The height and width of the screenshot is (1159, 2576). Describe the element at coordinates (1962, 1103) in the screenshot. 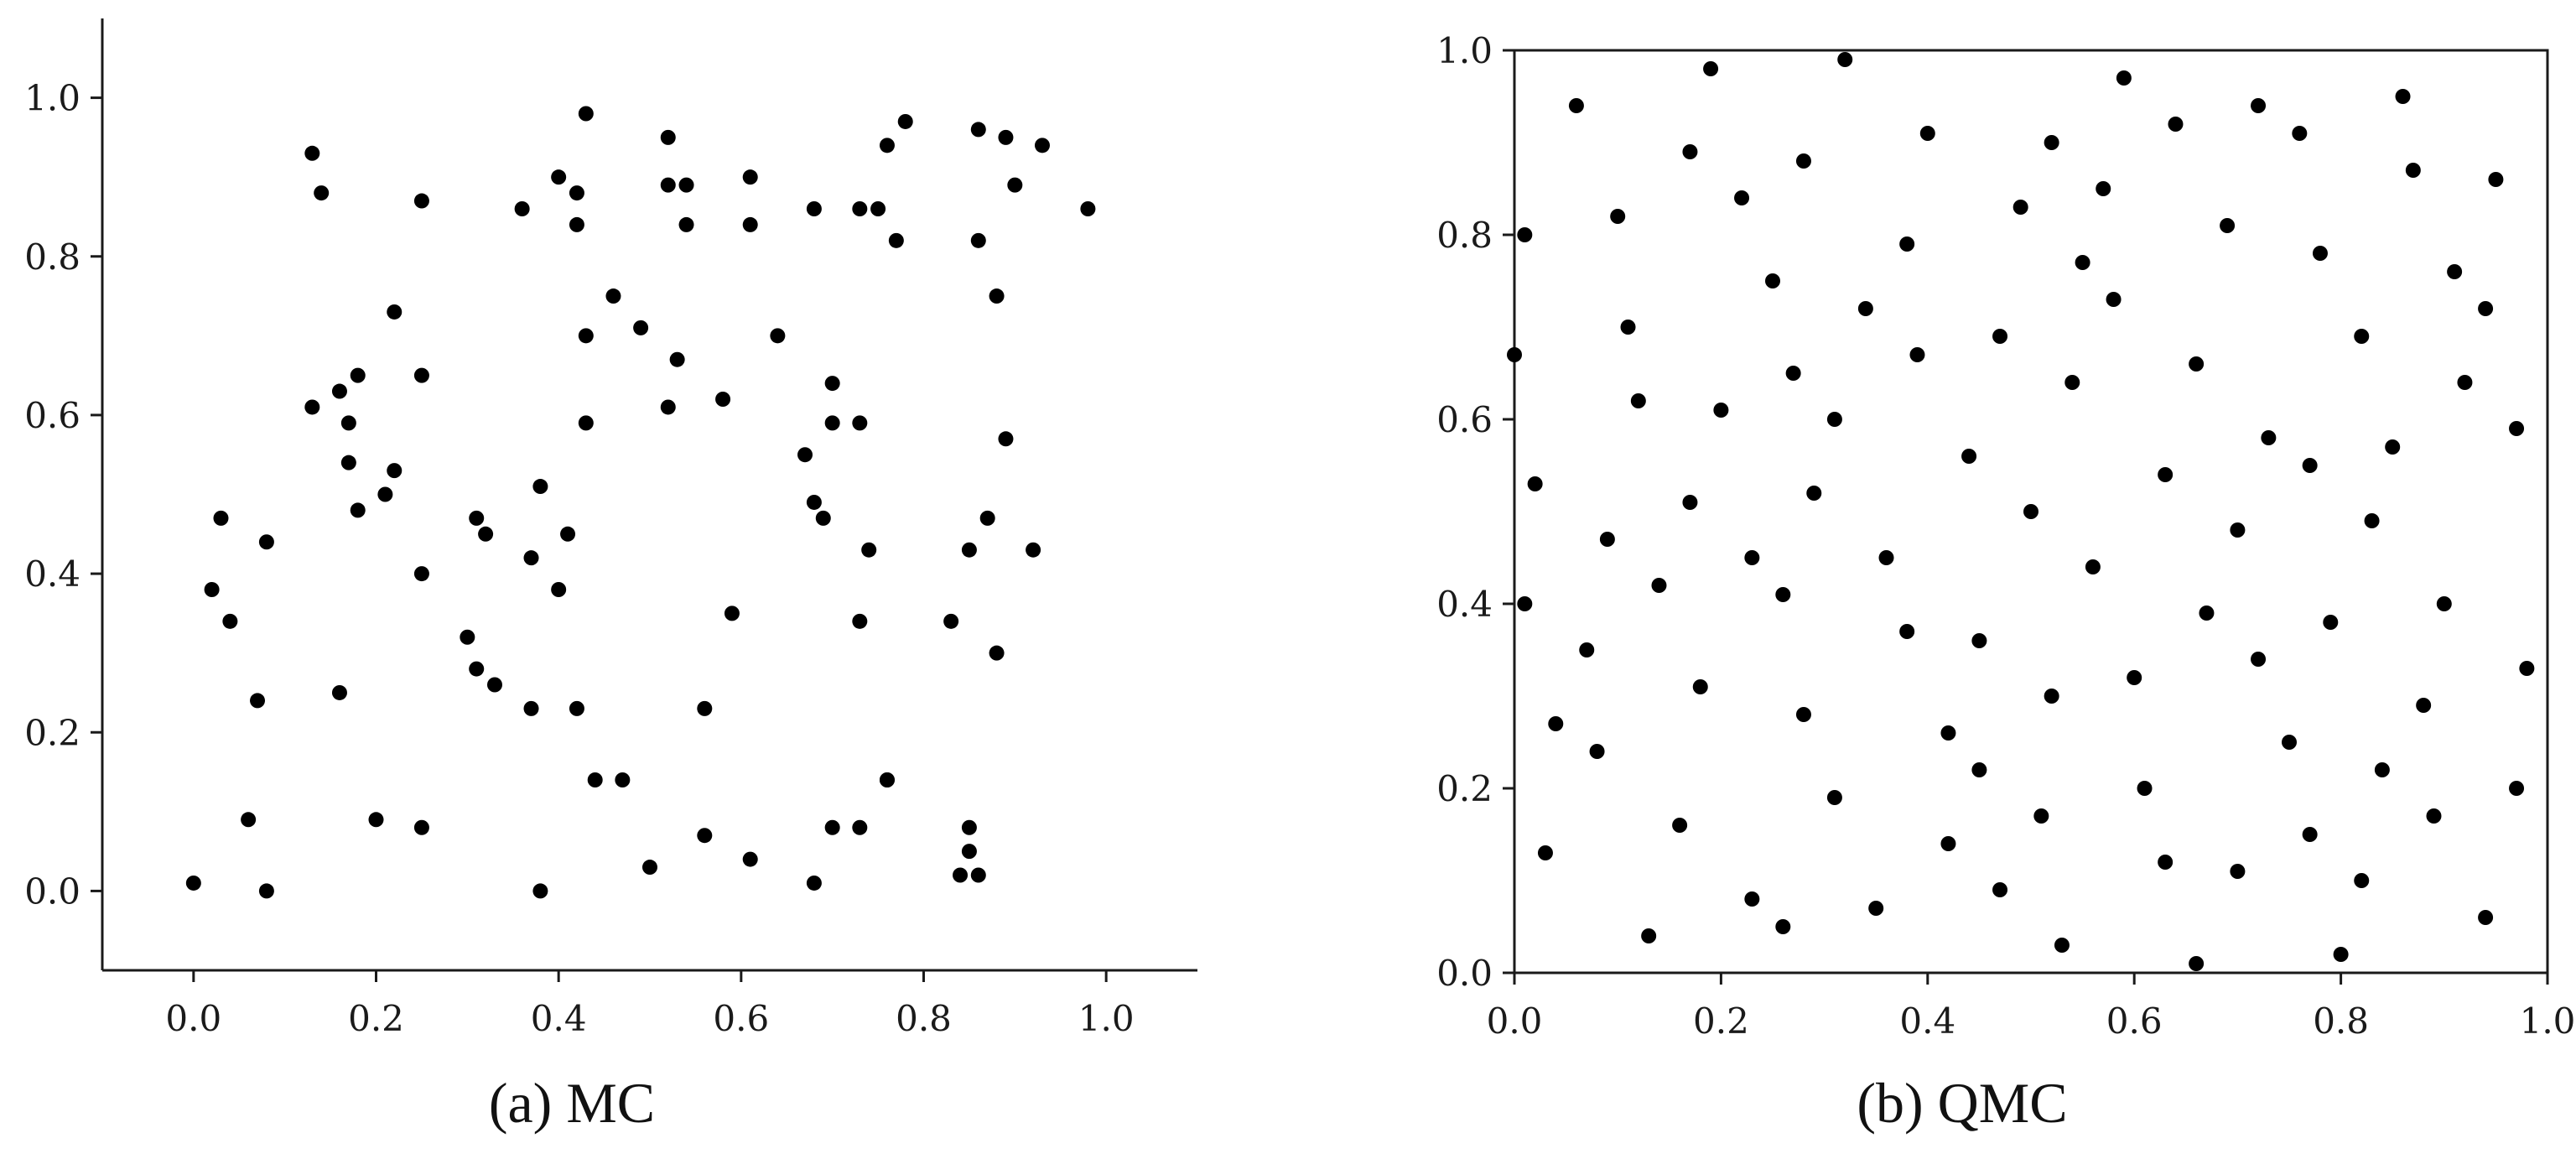

I see `qmc-caption: (b) QMC` at that location.